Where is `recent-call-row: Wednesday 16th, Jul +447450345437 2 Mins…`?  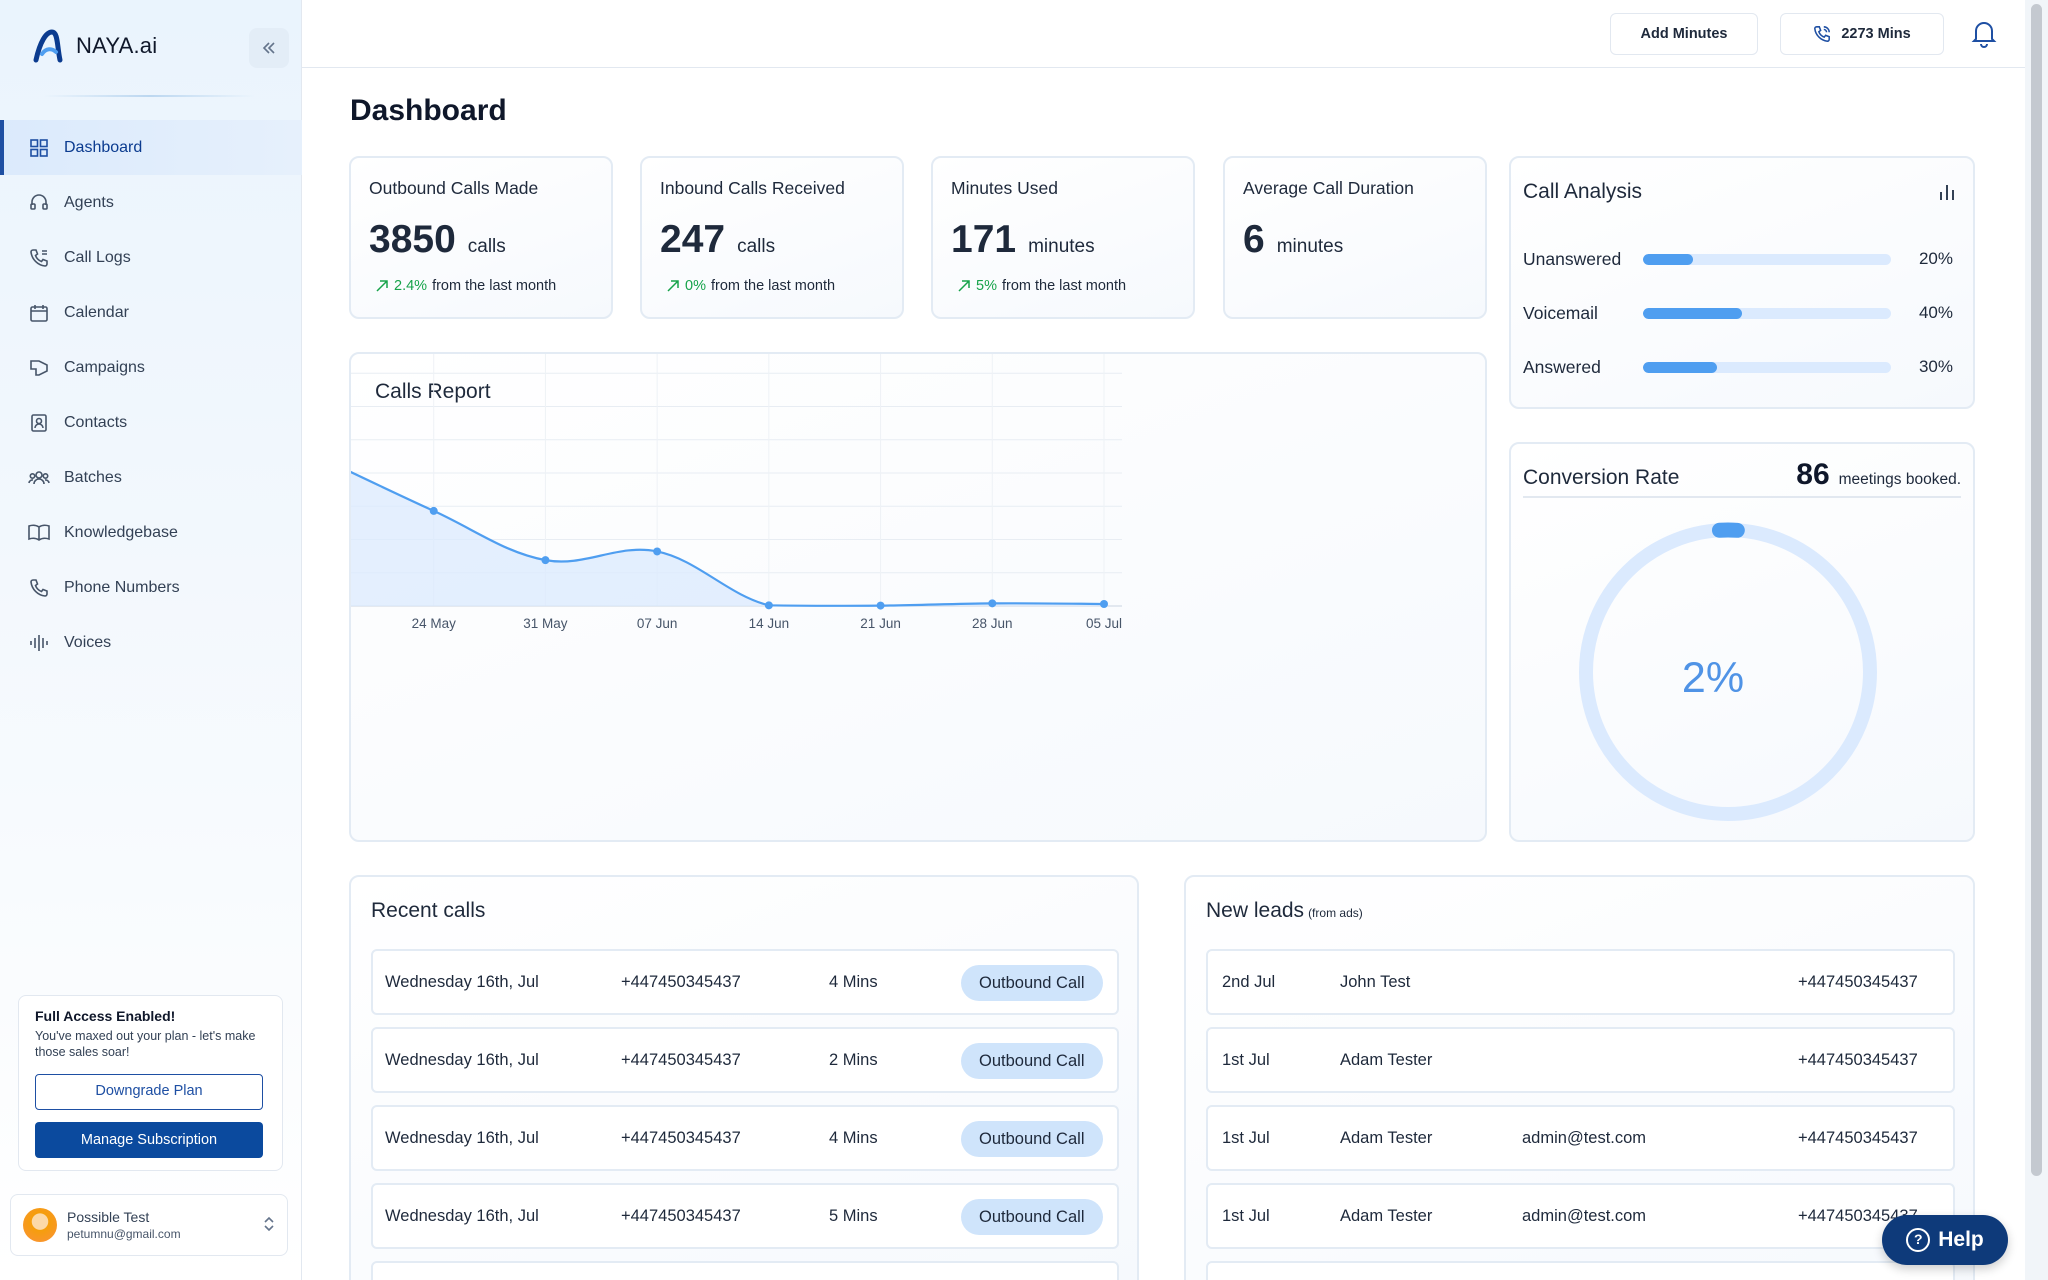 recent-call-row: Wednesday 16th, Jul +447450345437 2 Mins… is located at coordinates (745, 1060).